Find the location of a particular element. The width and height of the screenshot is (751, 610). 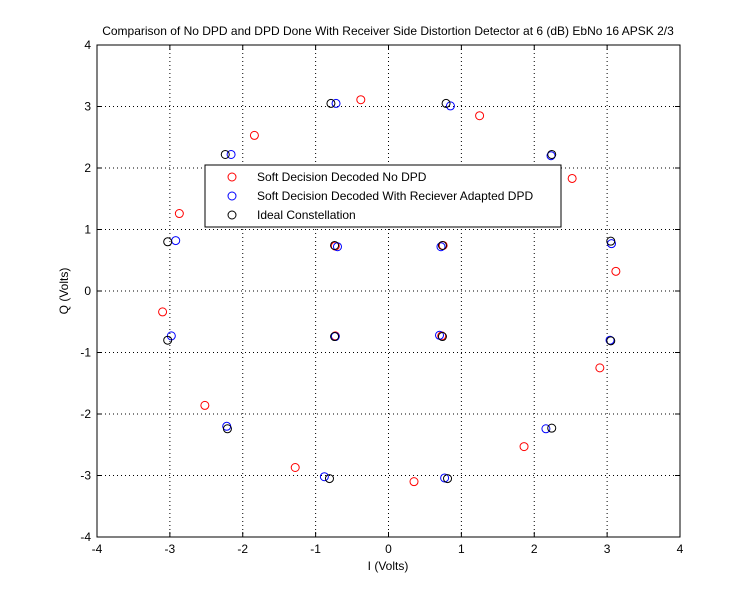

legend-label-ideal: Ideal Constellation is located at coordinates (306, 215).